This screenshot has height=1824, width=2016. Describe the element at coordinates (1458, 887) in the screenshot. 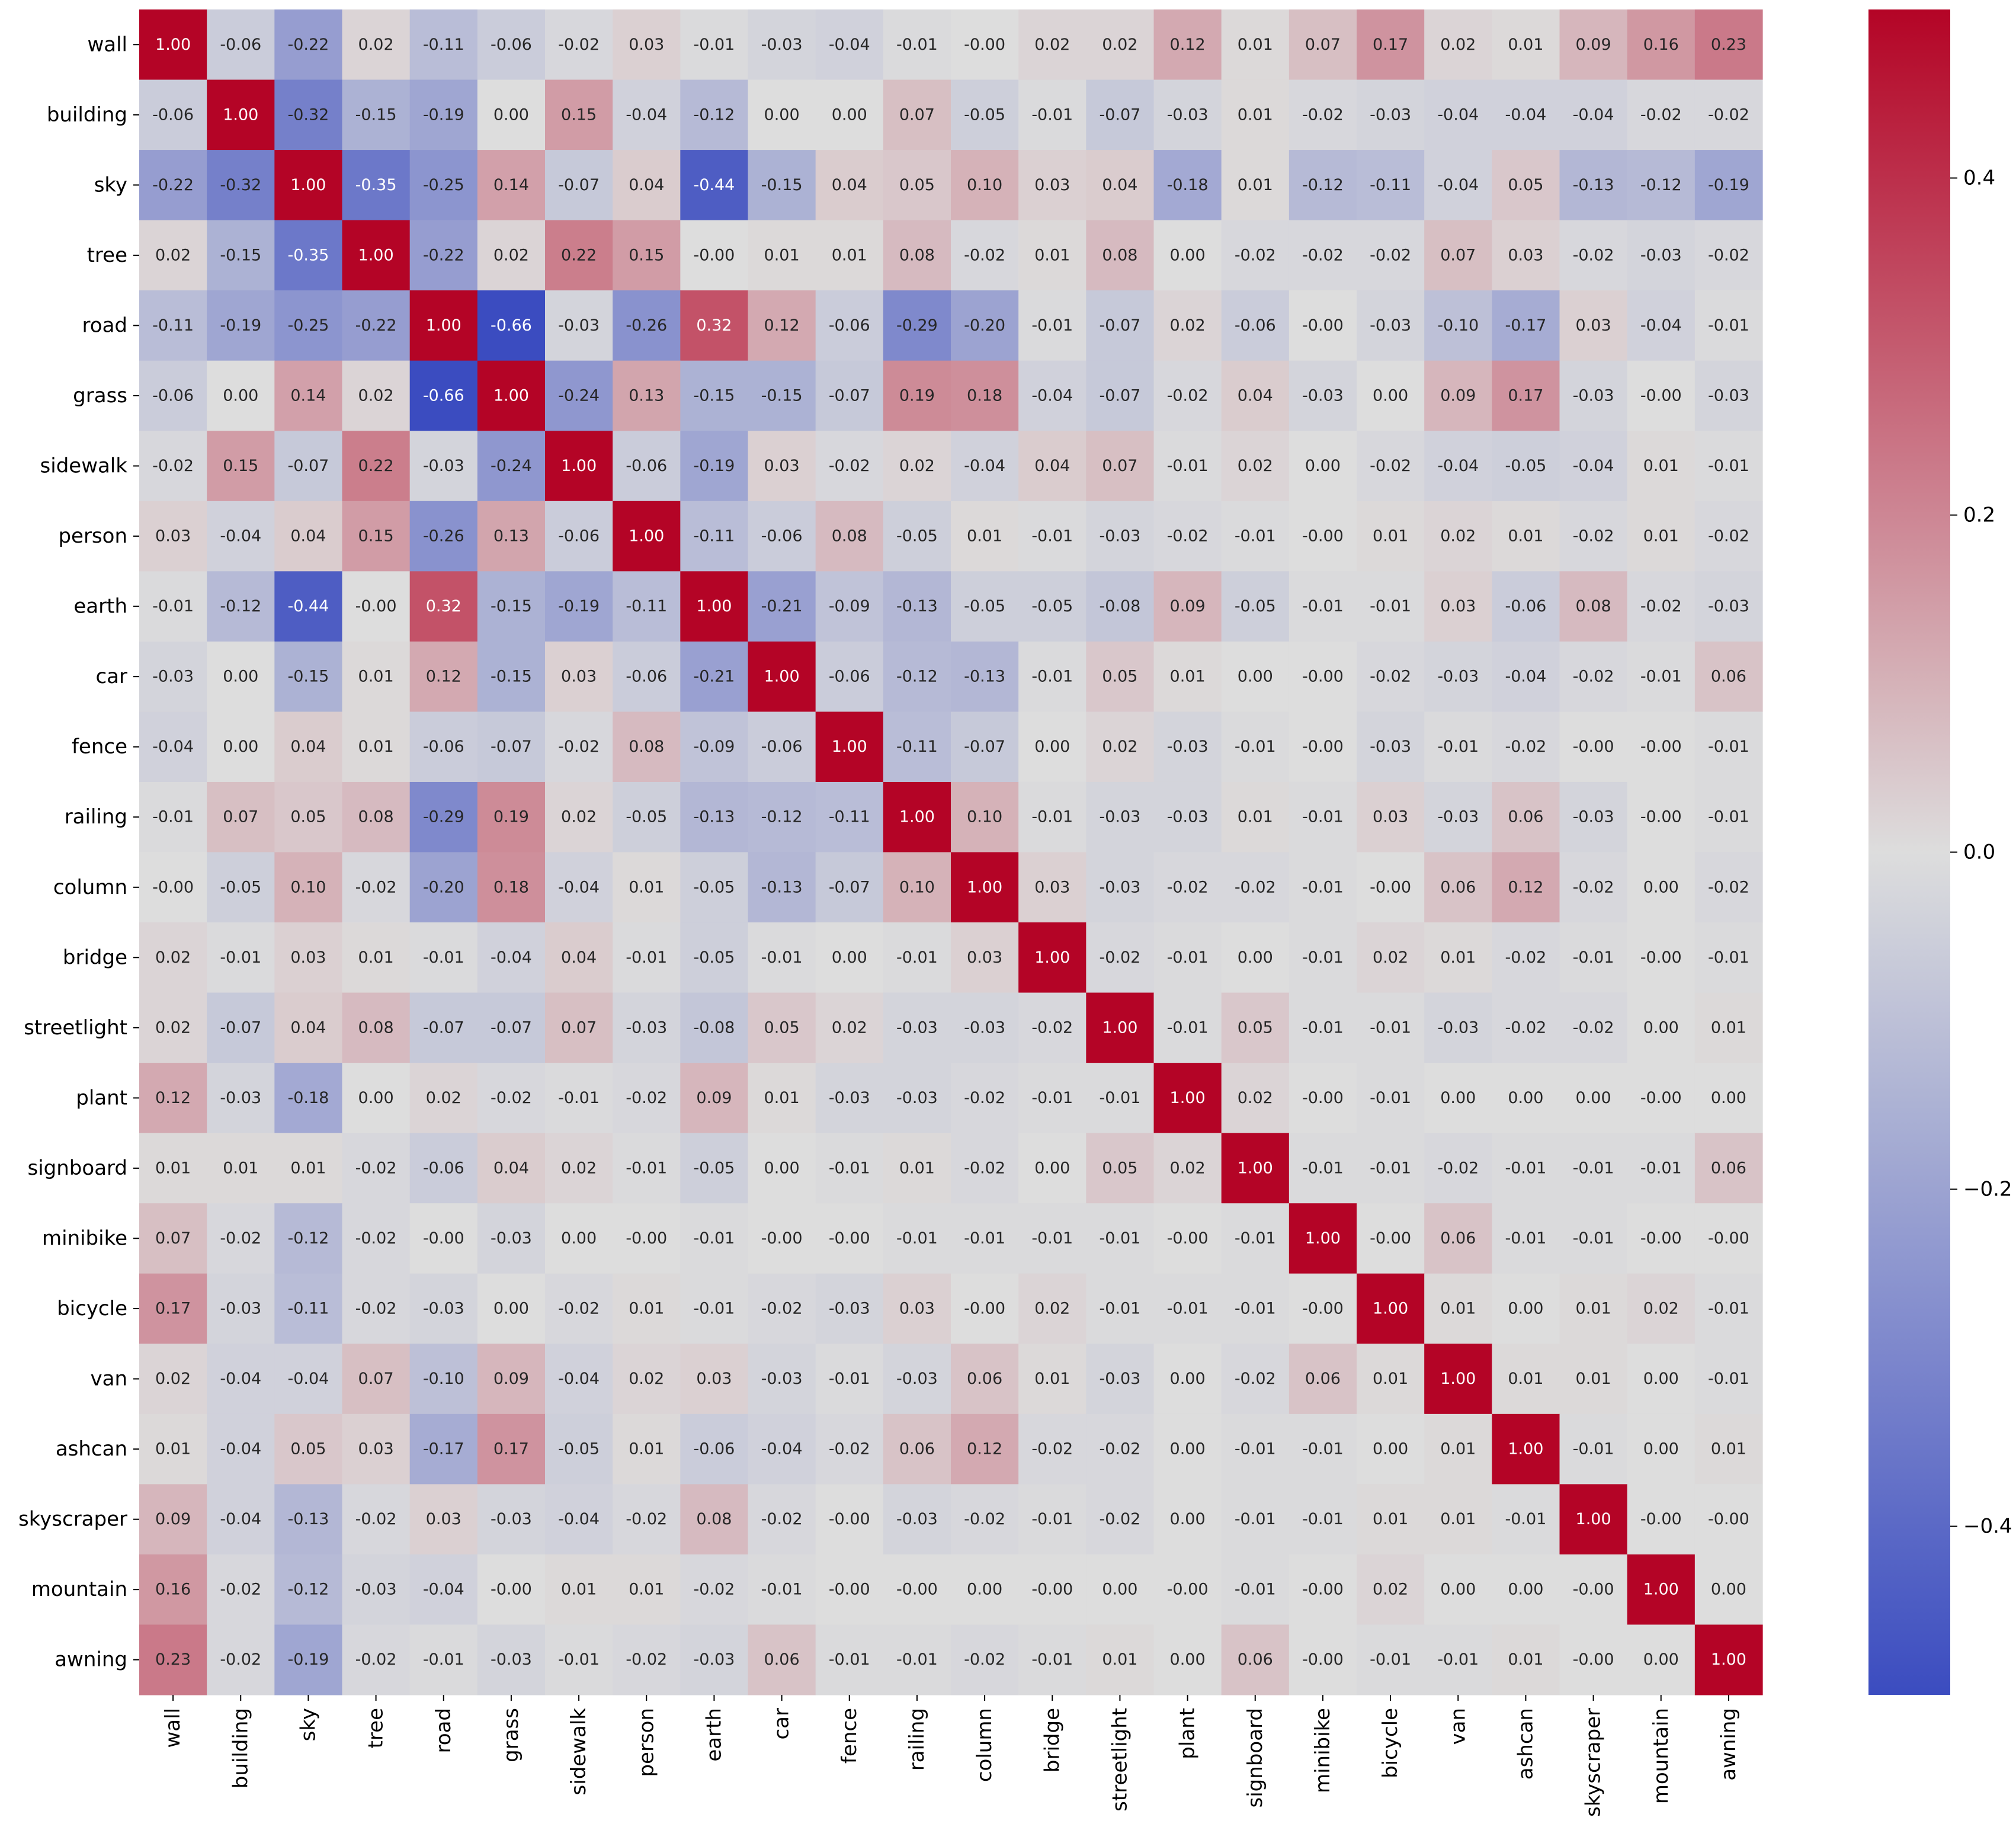

I see `cell-value-label: 0.06` at that location.